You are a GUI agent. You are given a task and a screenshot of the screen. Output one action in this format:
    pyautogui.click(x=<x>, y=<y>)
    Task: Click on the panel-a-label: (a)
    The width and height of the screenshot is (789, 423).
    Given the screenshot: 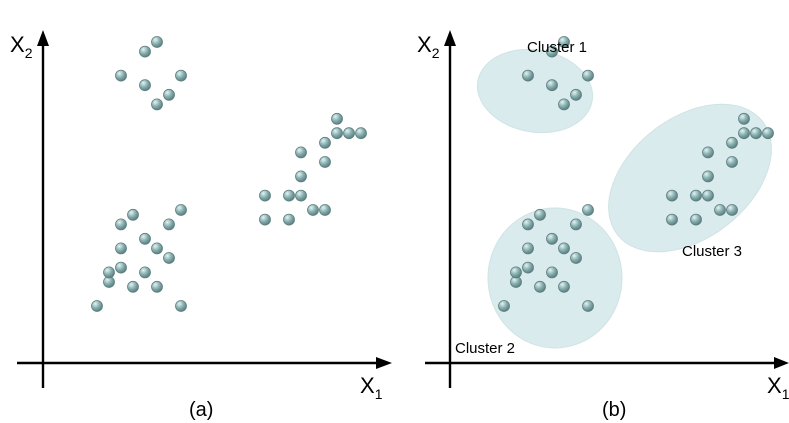 What is the action you would take?
    pyautogui.click(x=201, y=410)
    